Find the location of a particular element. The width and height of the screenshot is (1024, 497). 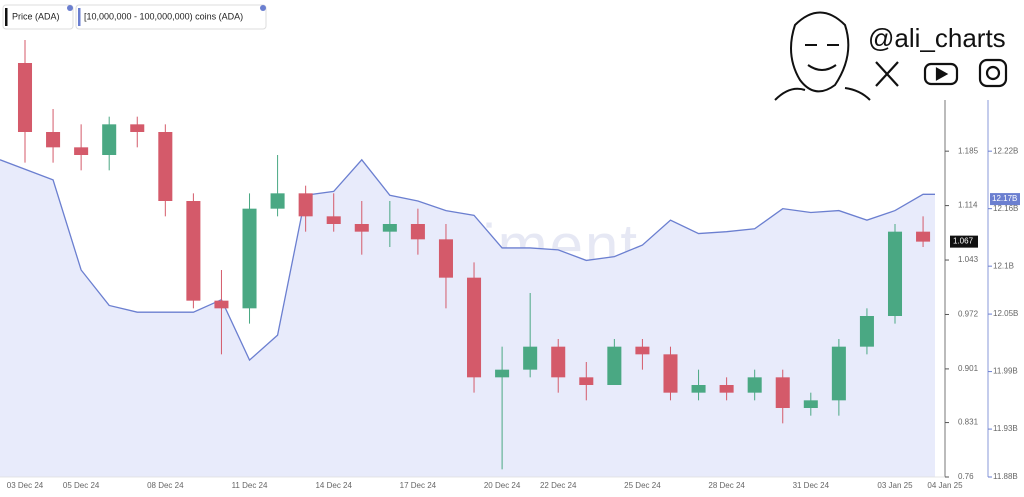

price-marker is located at coordinates (964, 241).